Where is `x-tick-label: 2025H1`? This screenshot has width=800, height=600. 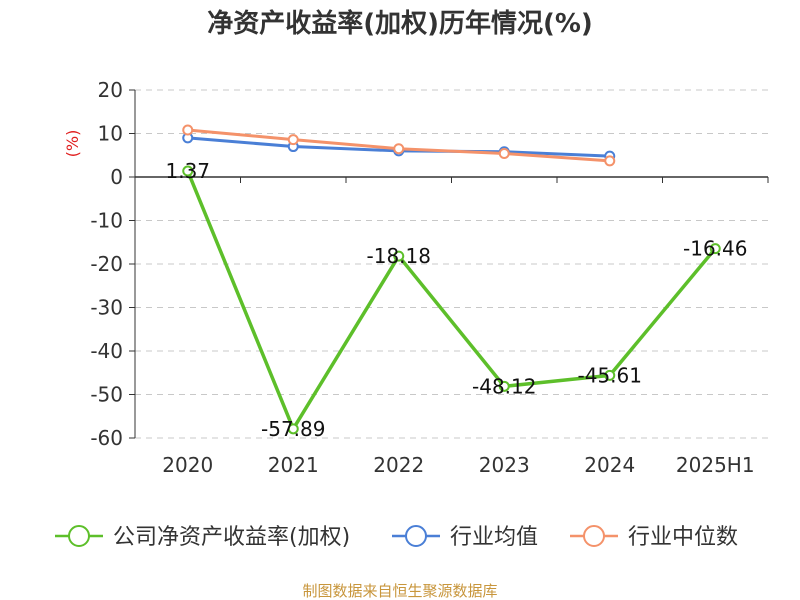 x-tick-label: 2025H1 is located at coordinates (715, 465).